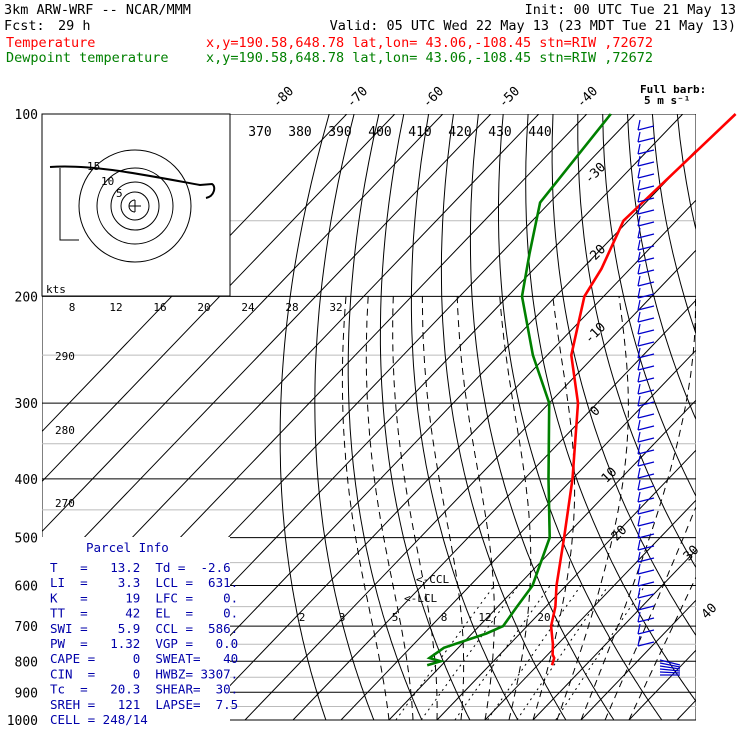 The height and width of the screenshot is (740, 740). I want to click on isotherm-label: 10, so click(610, 476).